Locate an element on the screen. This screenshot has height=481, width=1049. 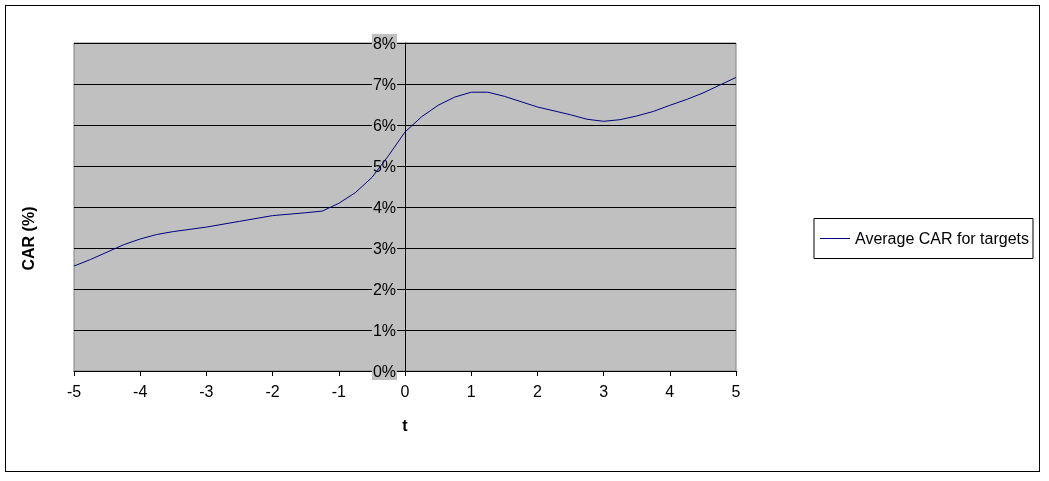
y-tick-label: 3% is located at coordinates (384, 248).